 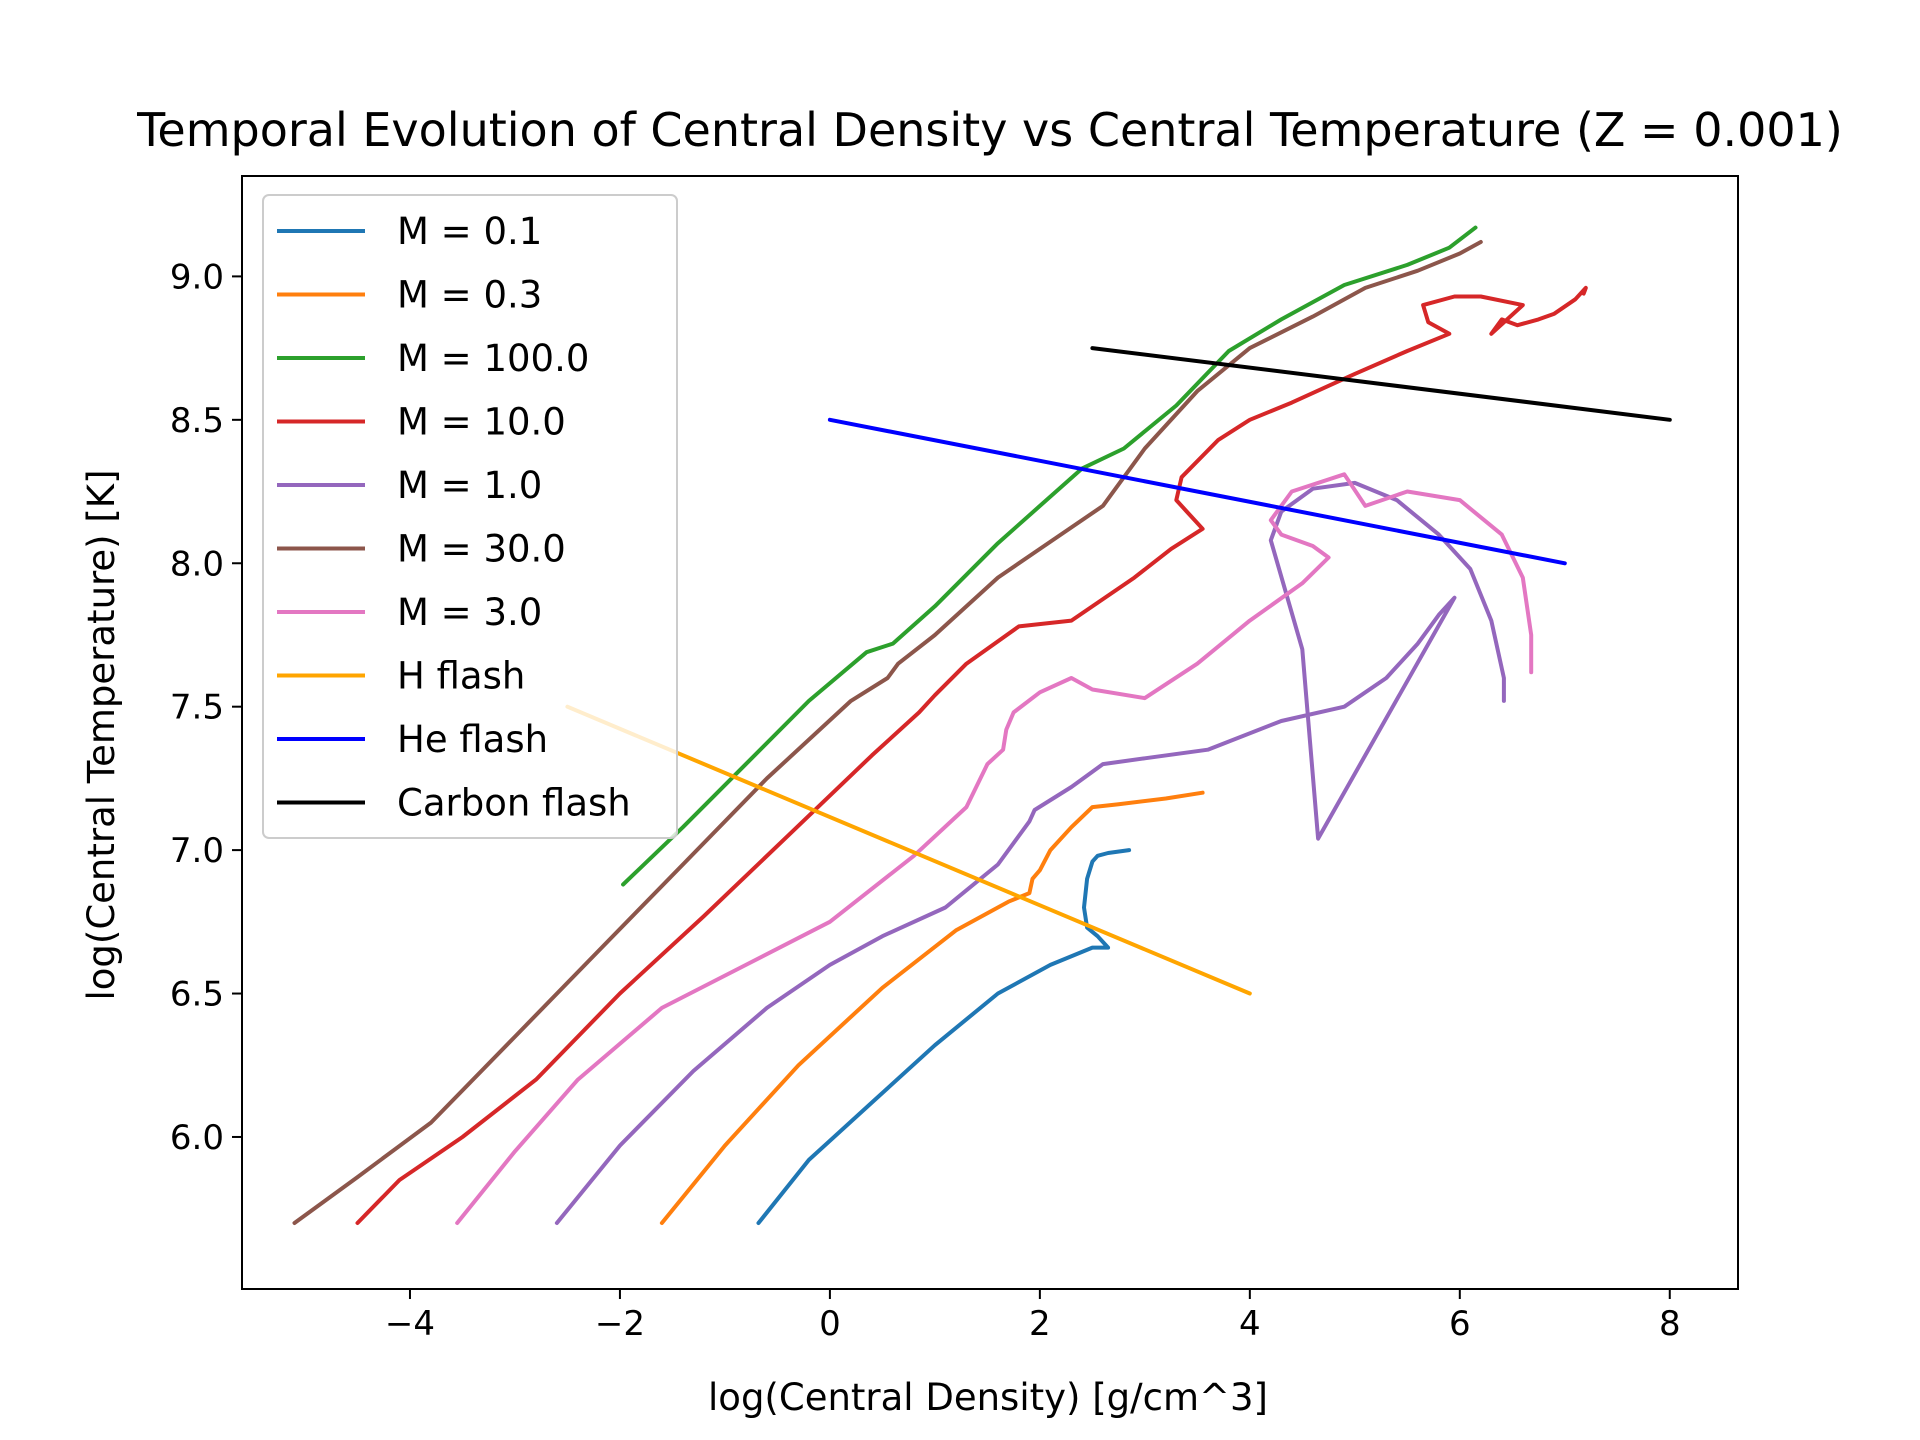 What do you see at coordinates (461, 676) in the screenshot?
I see `legend-label-h-flash: H flash` at bounding box center [461, 676].